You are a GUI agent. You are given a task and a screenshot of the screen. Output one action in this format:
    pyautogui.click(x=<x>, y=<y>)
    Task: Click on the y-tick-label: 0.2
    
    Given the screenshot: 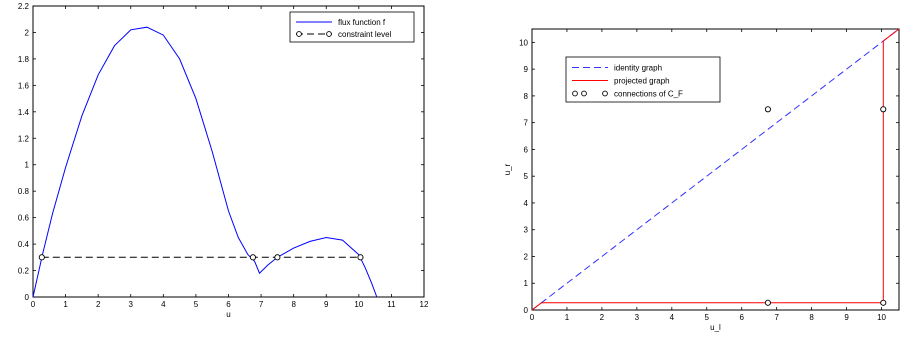 What is the action you would take?
    pyautogui.click(x=24, y=271)
    